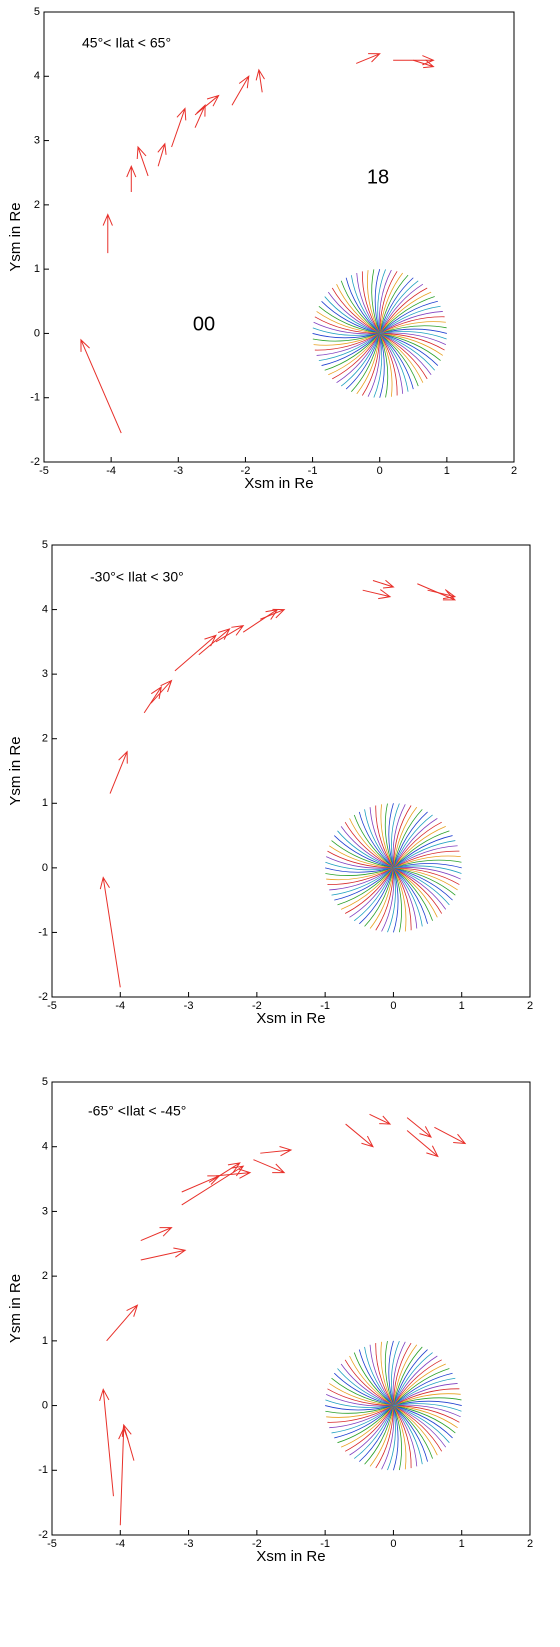 The height and width of the screenshot is (1647, 560). What do you see at coordinates (43, 1535) in the screenshot?
I see `y-tick-label: -2` at bounding box center [43, 1535].